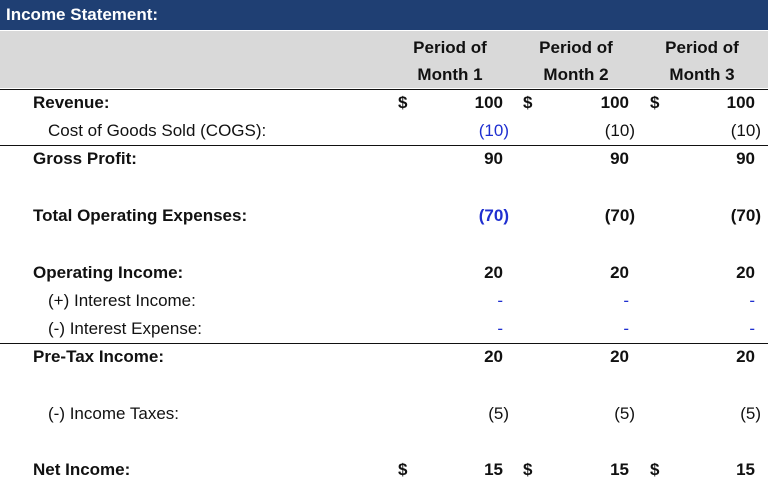 Image resolution: width=768 pixels, height=490 pixels. What do you see at coordinates (614, 102) in the screenshot?
I see `revenue-m2: 100` at bounding box center [614, 102].